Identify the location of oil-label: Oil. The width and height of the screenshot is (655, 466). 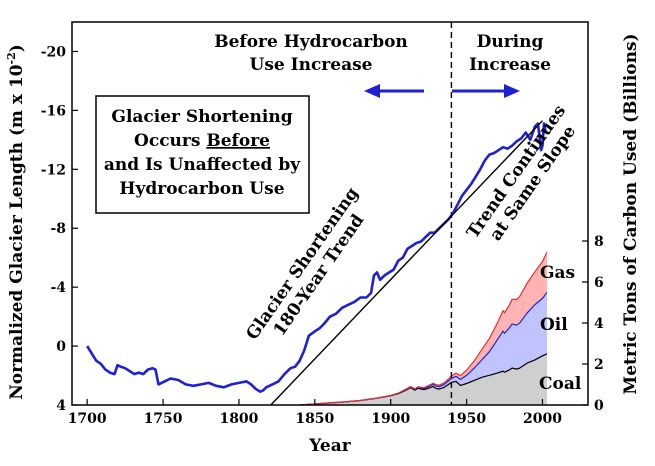
(554, 325).